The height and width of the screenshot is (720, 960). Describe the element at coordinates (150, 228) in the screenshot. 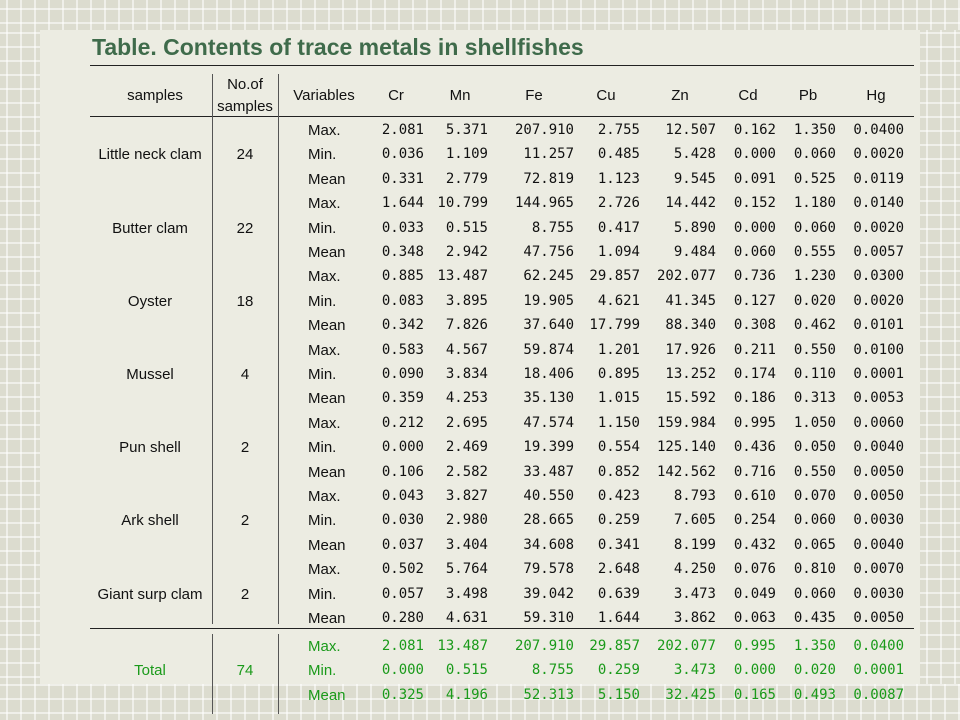

I see `group-sample-name: Butter clam` at that location.